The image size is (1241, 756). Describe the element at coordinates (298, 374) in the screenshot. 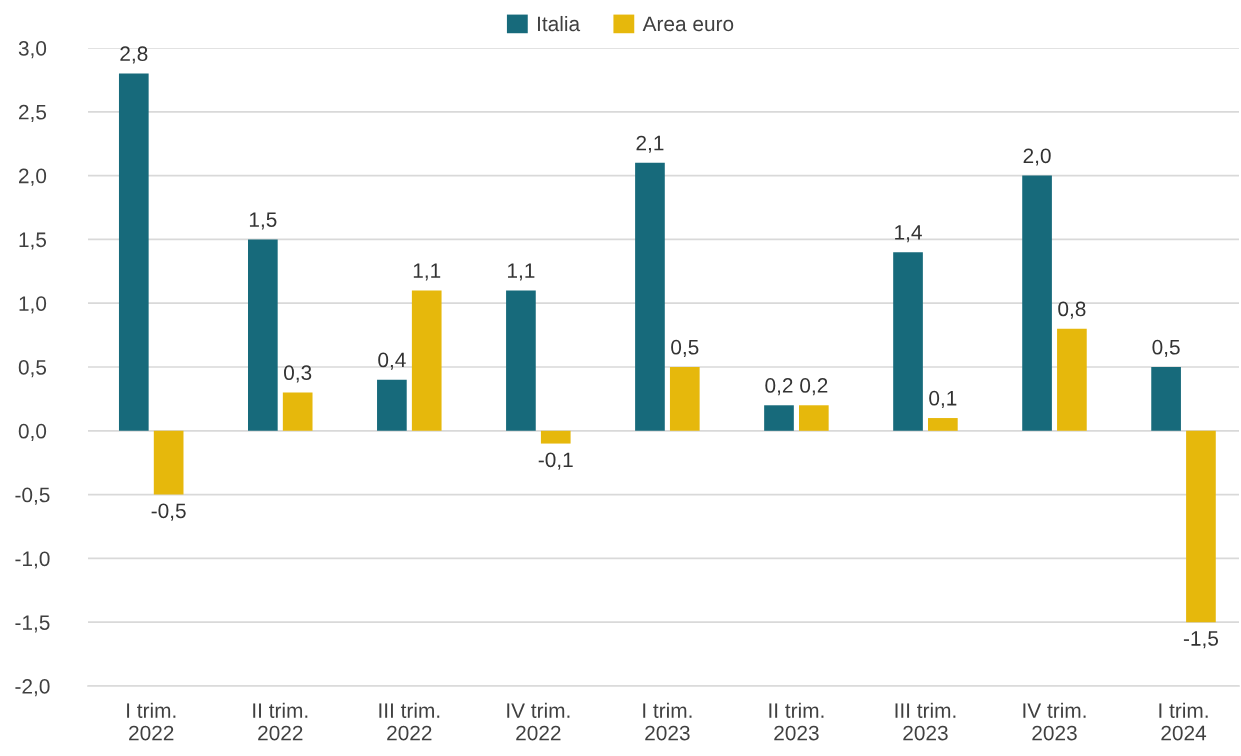

I see `data-label: 0,3` at that location.